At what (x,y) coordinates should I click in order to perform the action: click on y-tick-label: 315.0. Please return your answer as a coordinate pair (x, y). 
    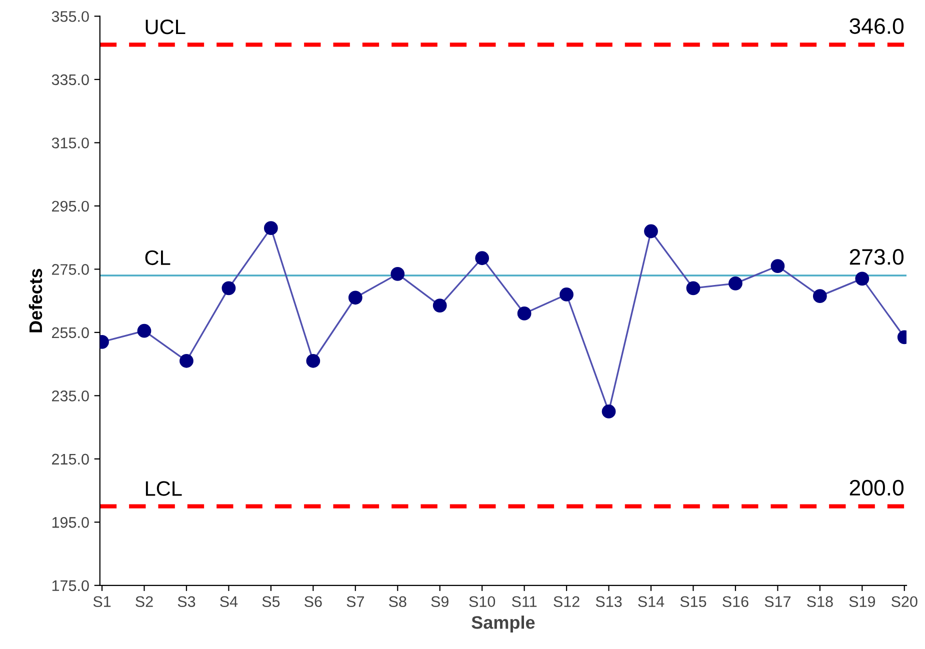
    Looking at the image, I should click on (70, 143).